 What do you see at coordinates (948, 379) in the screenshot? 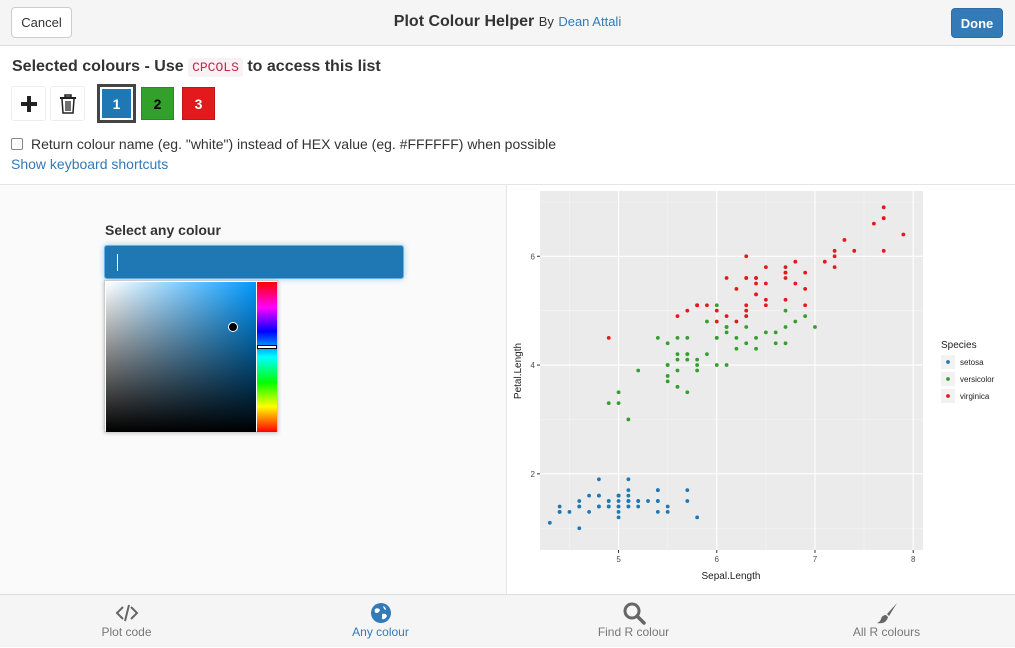
I see `legend-key-versicolor` at bounding box center [948, 379].